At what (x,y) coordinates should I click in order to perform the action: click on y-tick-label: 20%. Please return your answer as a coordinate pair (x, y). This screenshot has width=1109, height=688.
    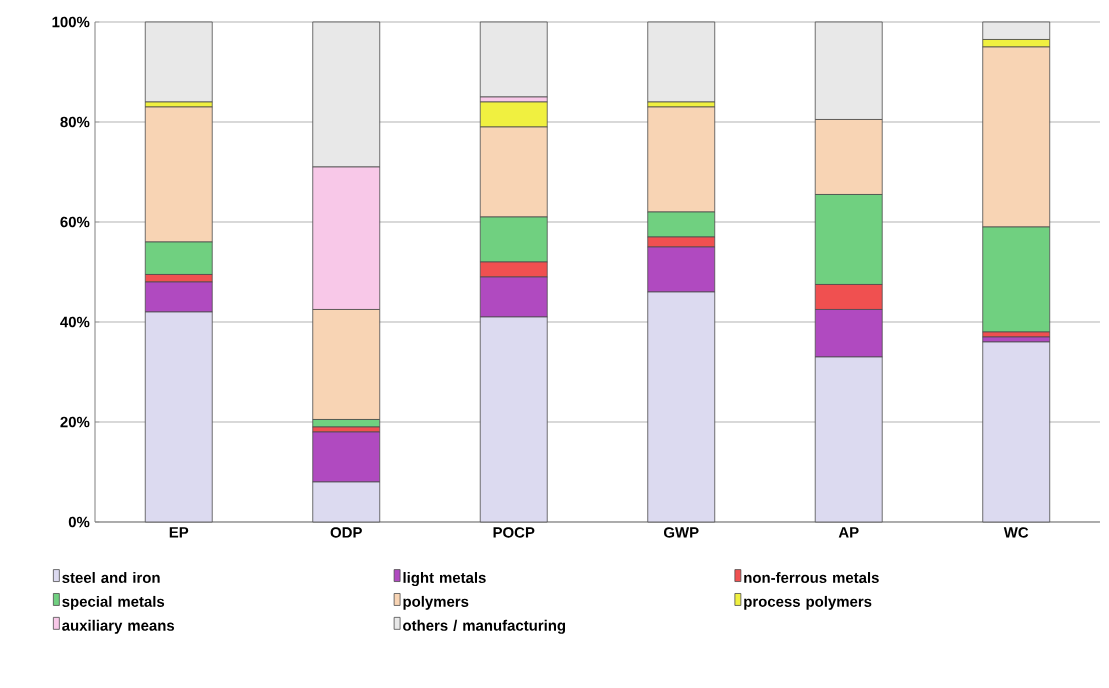
    Looking at the image, I should click on (75, 422).